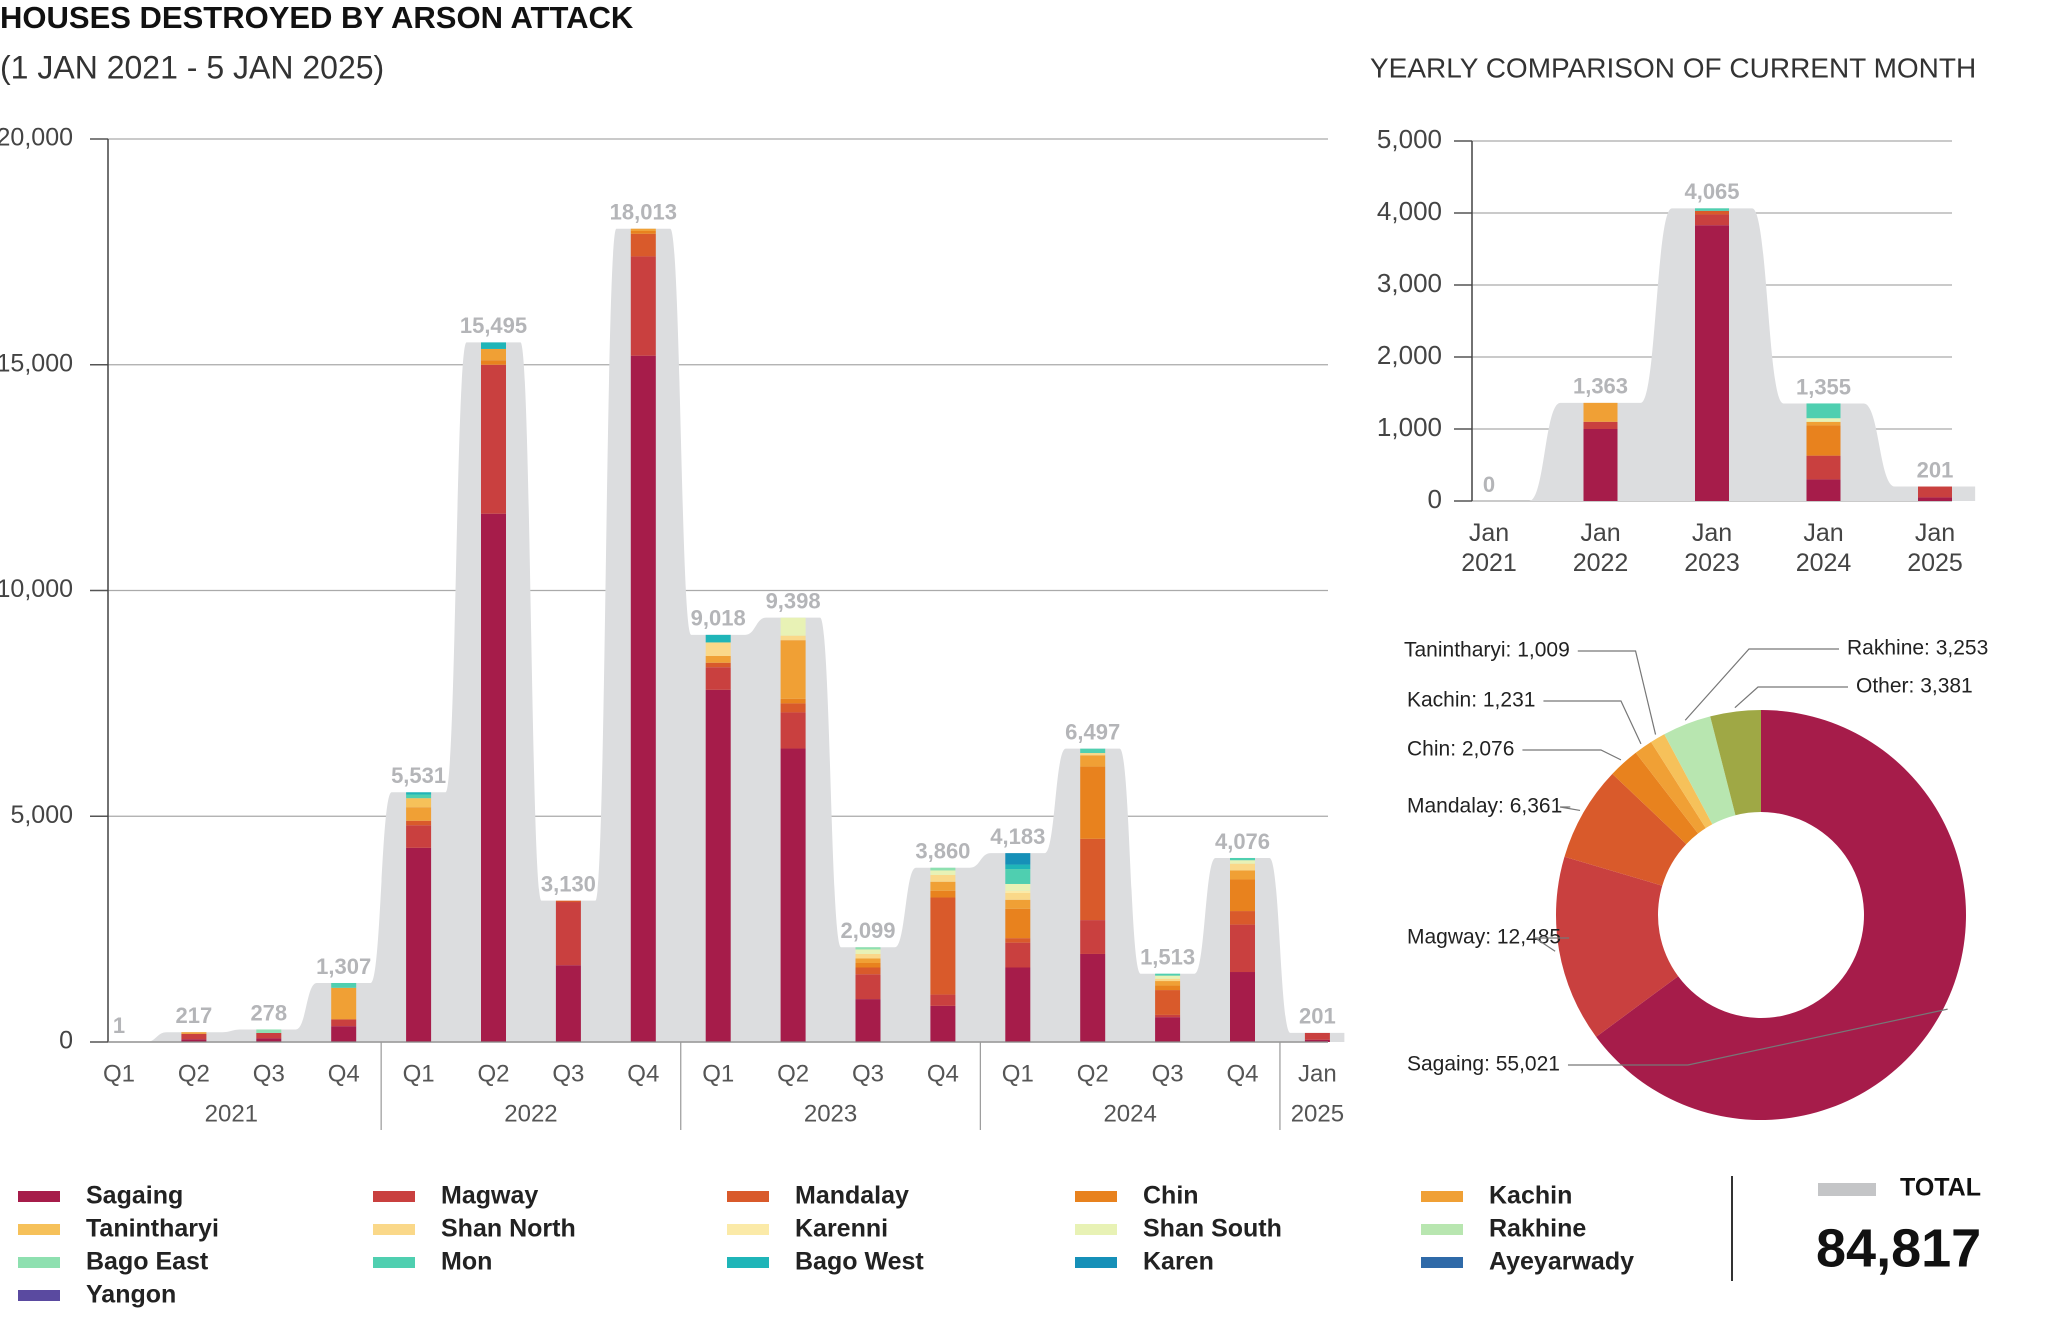 The width and height of the screenshot is (2048, 1317). Describe the element at coordinates (1409, 355) in the screenshot. I see `y-tick-label: 2,000` at that location.